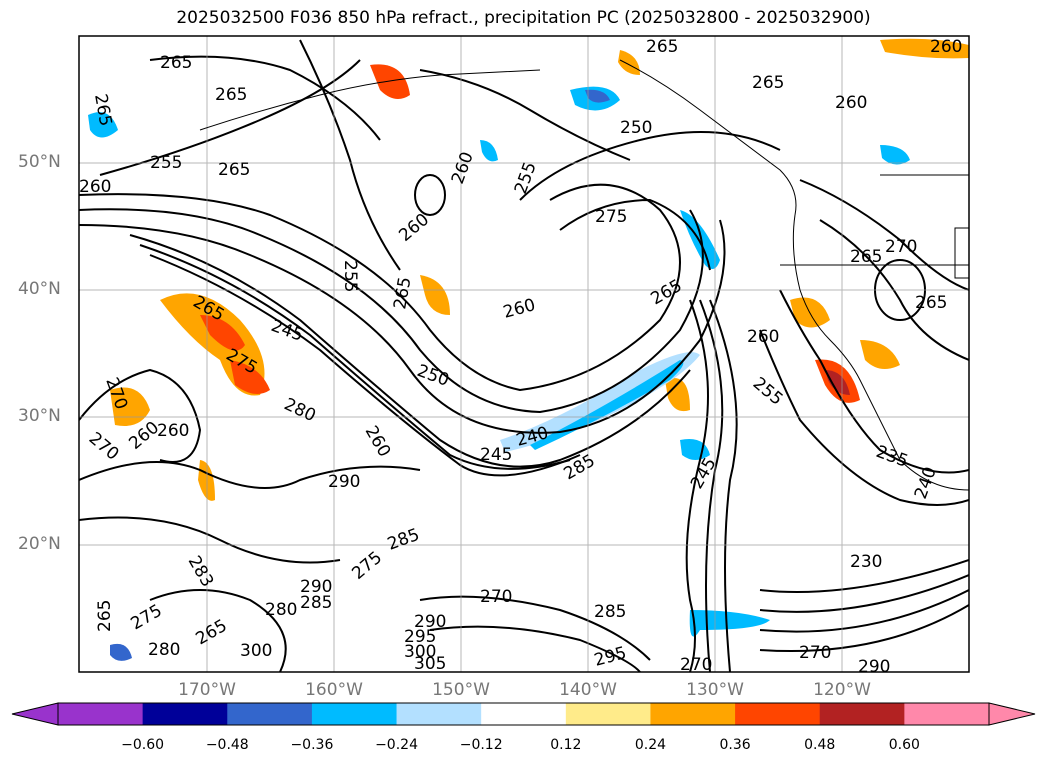  What do you see at coordinates (735, 745) in the screenshot?
I see `colorbar-tick-label: 0.36` at bounding box center [735, 745].